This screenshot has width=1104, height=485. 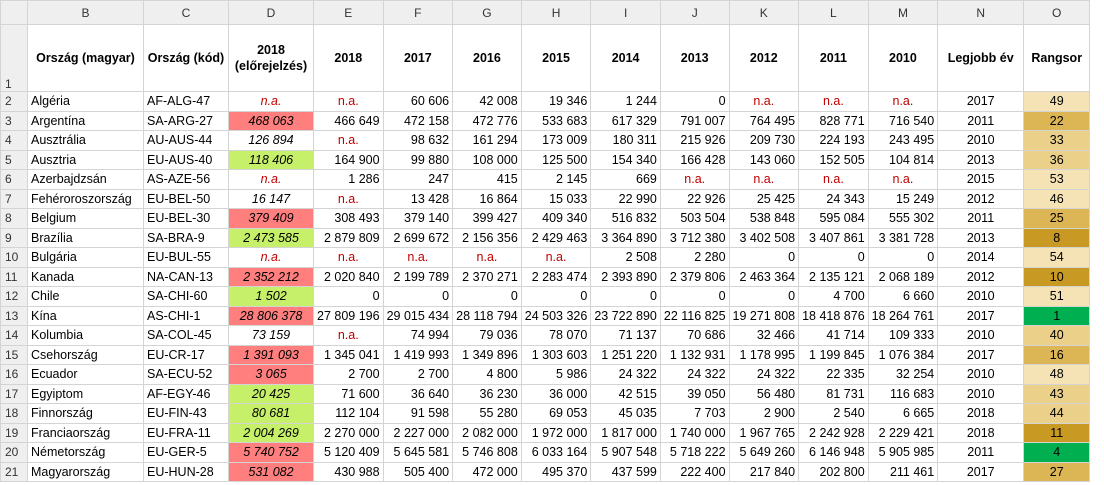 What do you see at coordinates (271, 471) in the screenshot?
I see `prediction-cell: 531 082` at bounding box center [271, 471].